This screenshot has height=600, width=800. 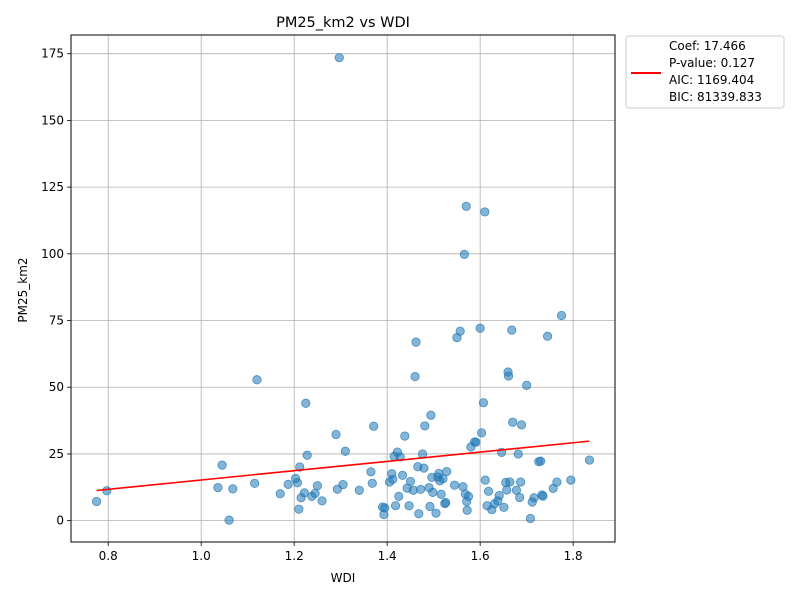 I want to click on y-tick-label: 175, so click(x=52, y=54).